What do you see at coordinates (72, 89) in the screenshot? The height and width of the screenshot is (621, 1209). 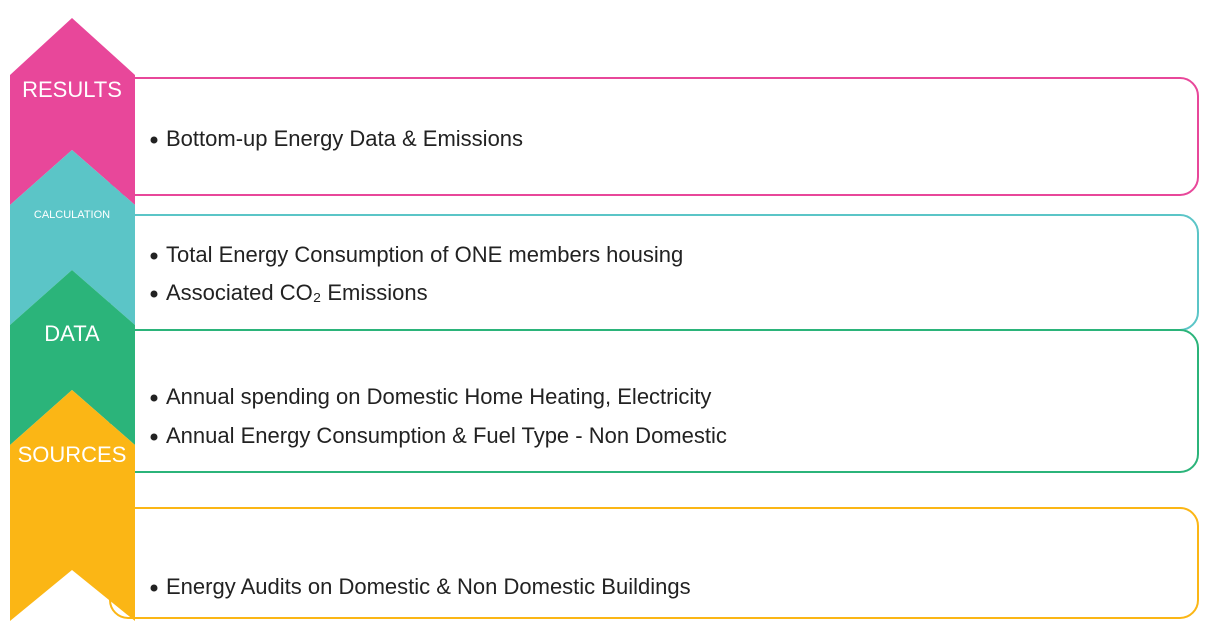 I see `level-label: RESULTS` at bounding box center [72, 89].